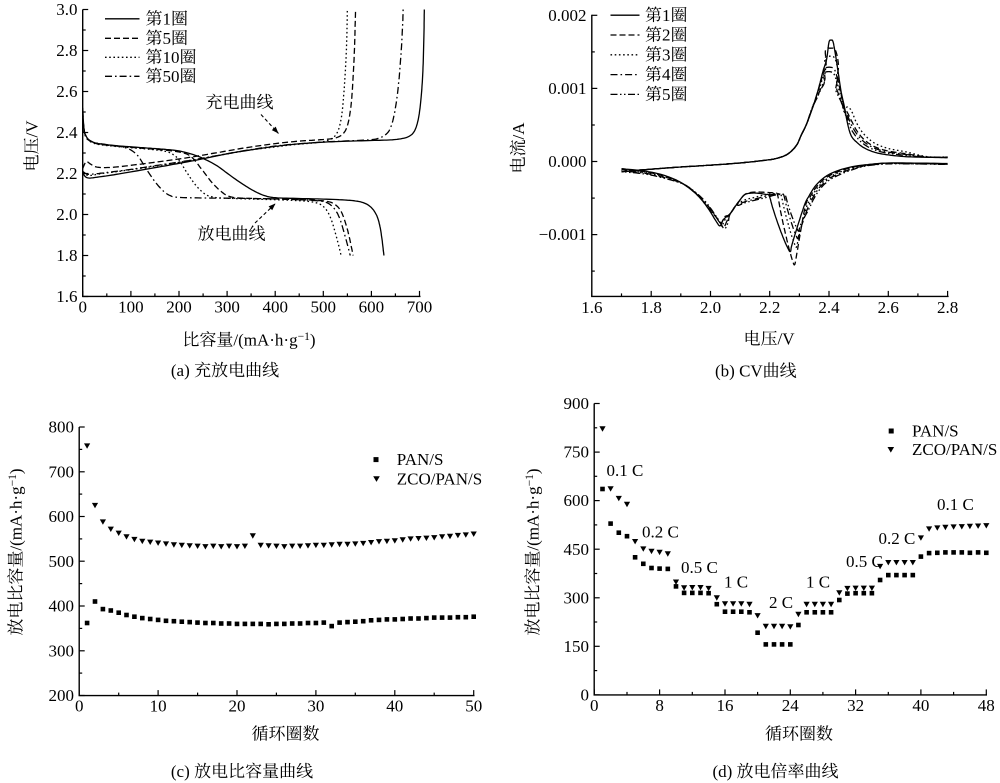 This screenshot has width=1000, height=783. Describe the element at coordinates (577, 646) in the screenshot. I see `svg-text: 150` at that location.